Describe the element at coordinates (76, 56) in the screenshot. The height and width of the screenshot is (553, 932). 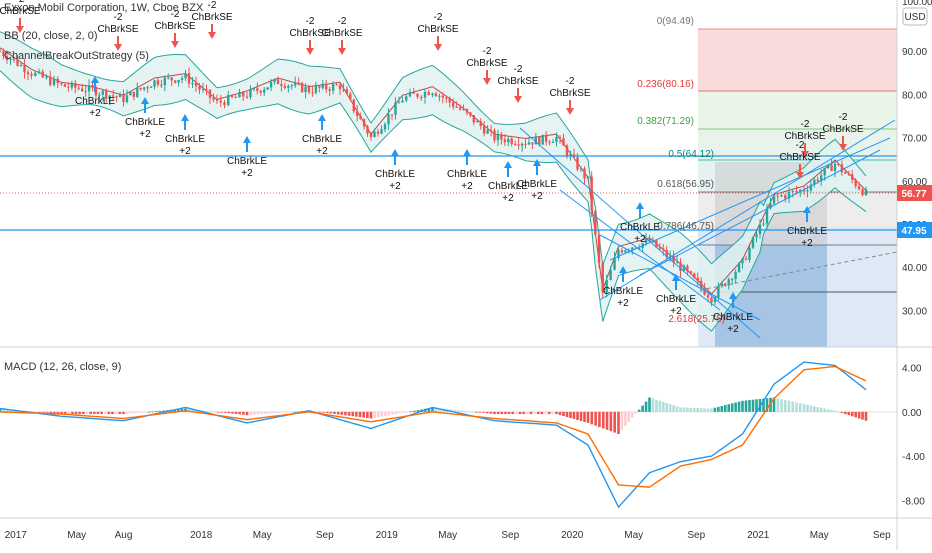
I see `legend-strategy: ChannelBreakOutStrategy (5)` at that location.